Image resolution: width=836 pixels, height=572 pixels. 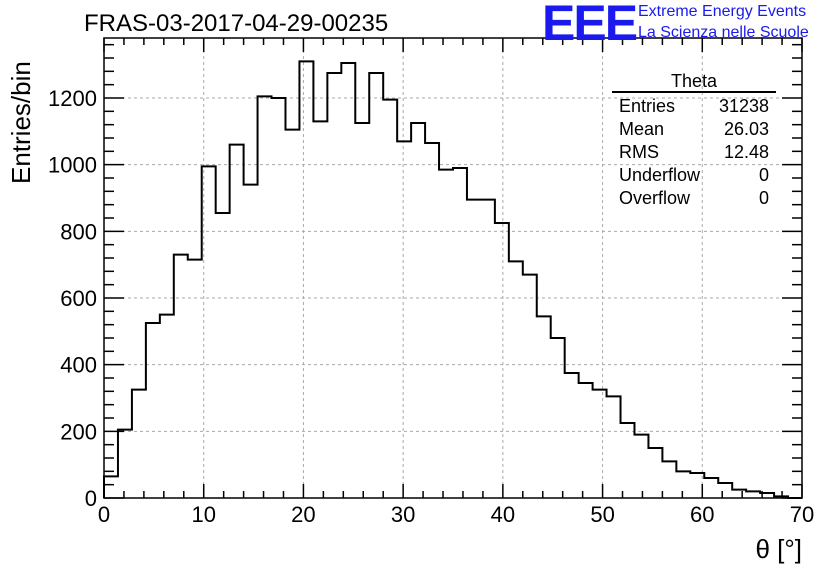 I want to click on stat-row-rms: RMS 12.48, so click(x=694, y=152).